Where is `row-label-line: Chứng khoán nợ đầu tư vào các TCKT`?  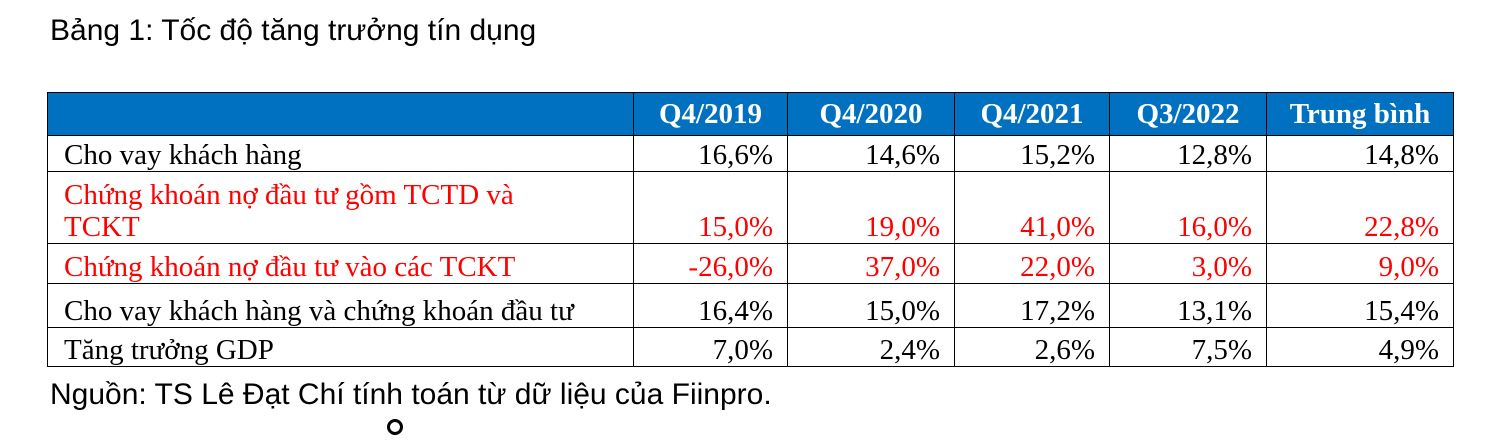
row-label-line: Chứng khoán nợ đầu tư vào các TCKT is located at coordinates (290, 267).